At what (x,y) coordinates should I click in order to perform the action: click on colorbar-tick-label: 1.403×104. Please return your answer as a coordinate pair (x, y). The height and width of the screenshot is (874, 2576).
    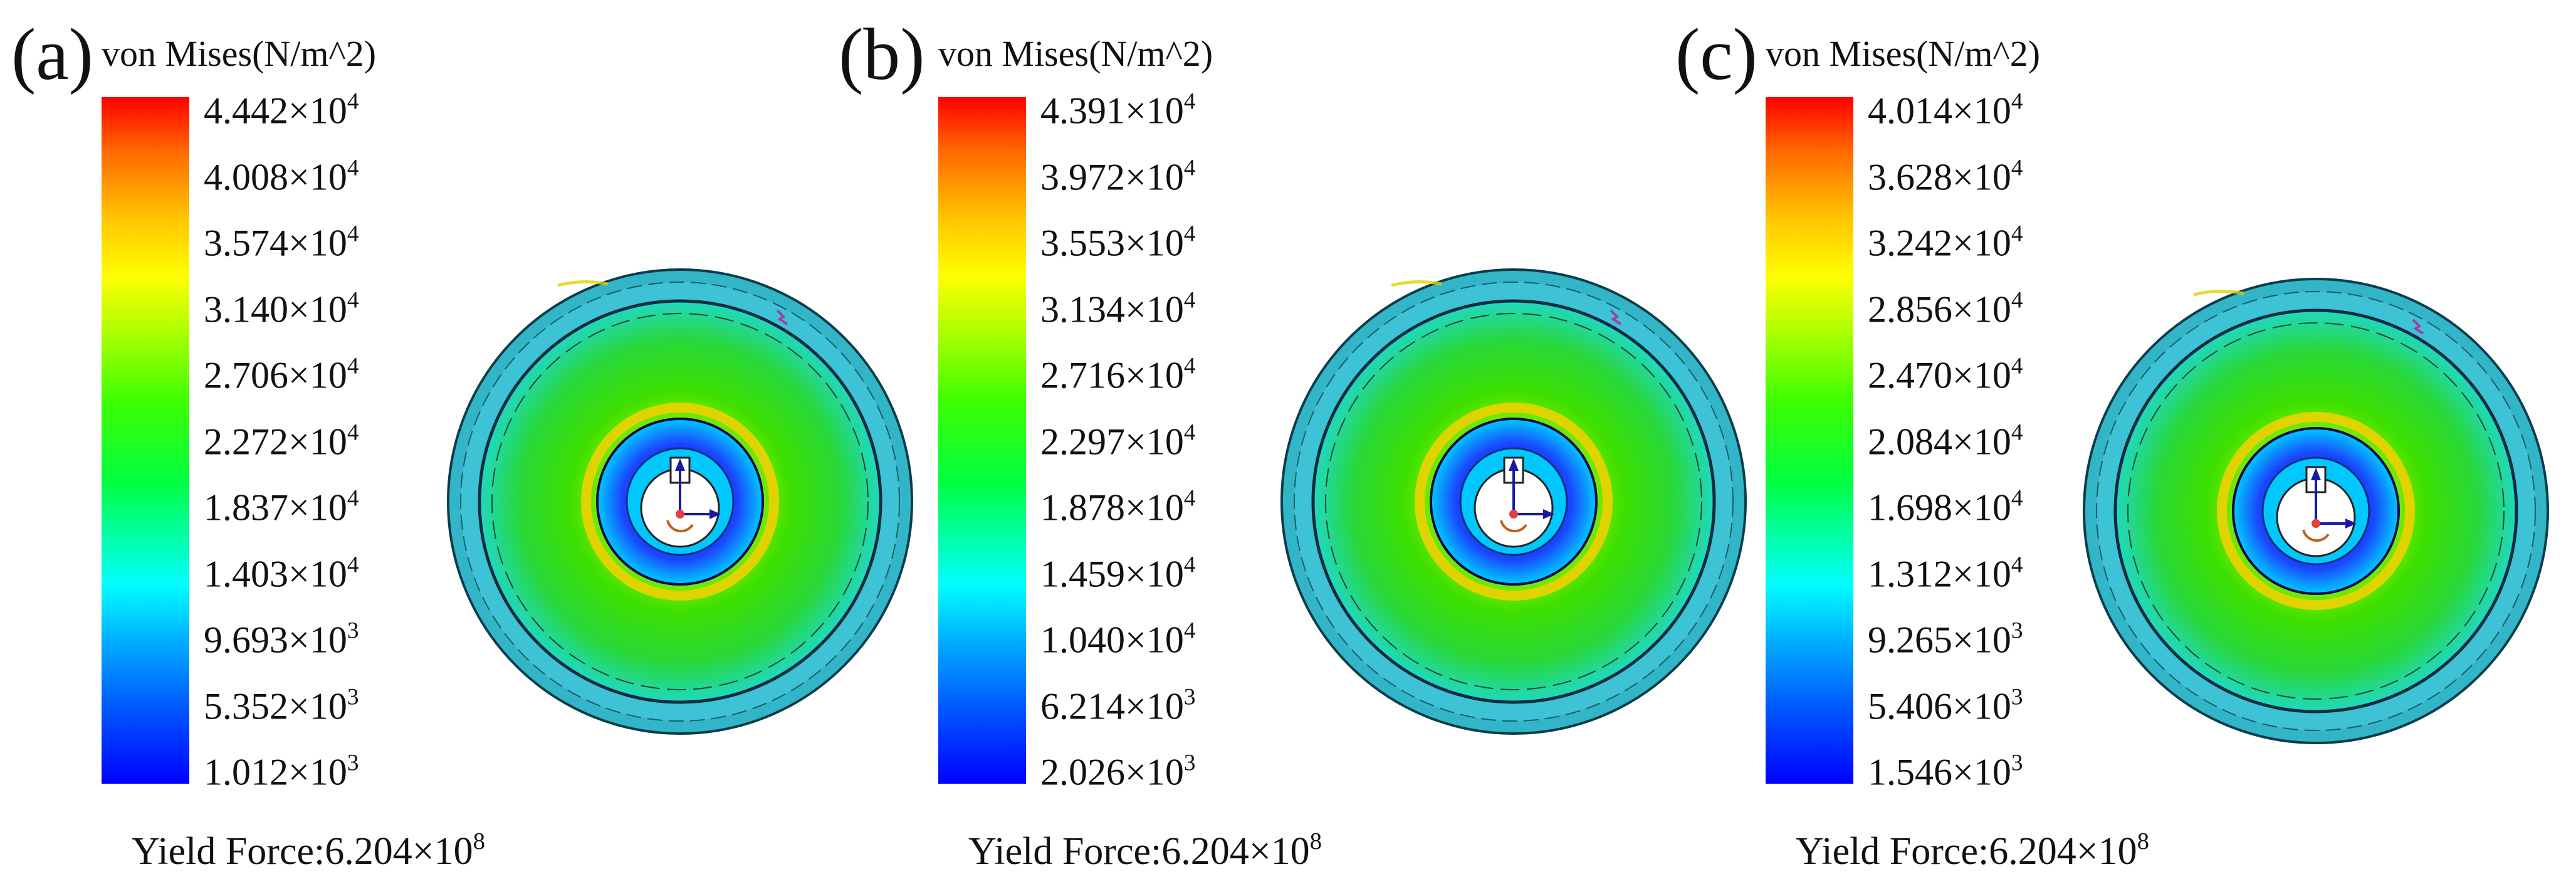
    Looking at the image, I should click on (281, 572).